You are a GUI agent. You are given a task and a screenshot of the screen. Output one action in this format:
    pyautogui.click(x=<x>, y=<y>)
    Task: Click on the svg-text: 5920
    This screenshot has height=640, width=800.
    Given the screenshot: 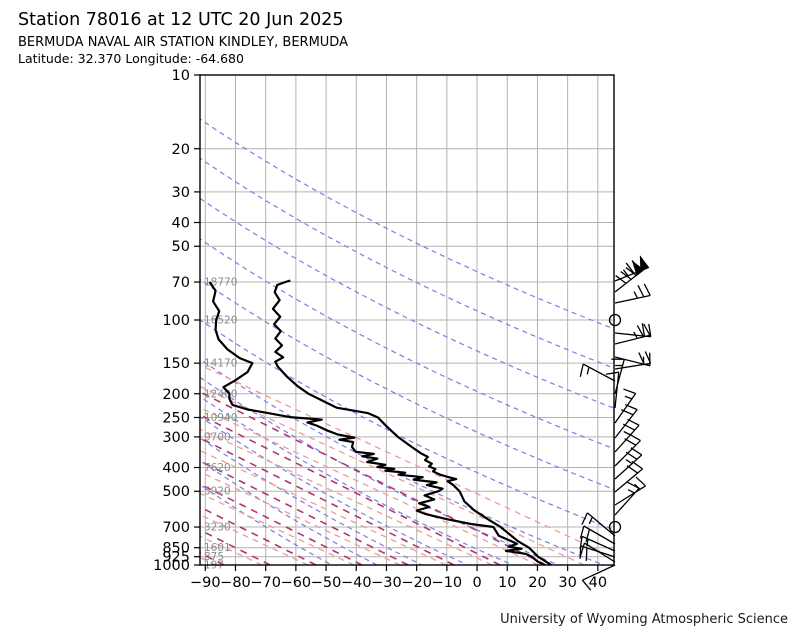 What is the action you would take?
    pyautogui.click(x=217, y=492)
    